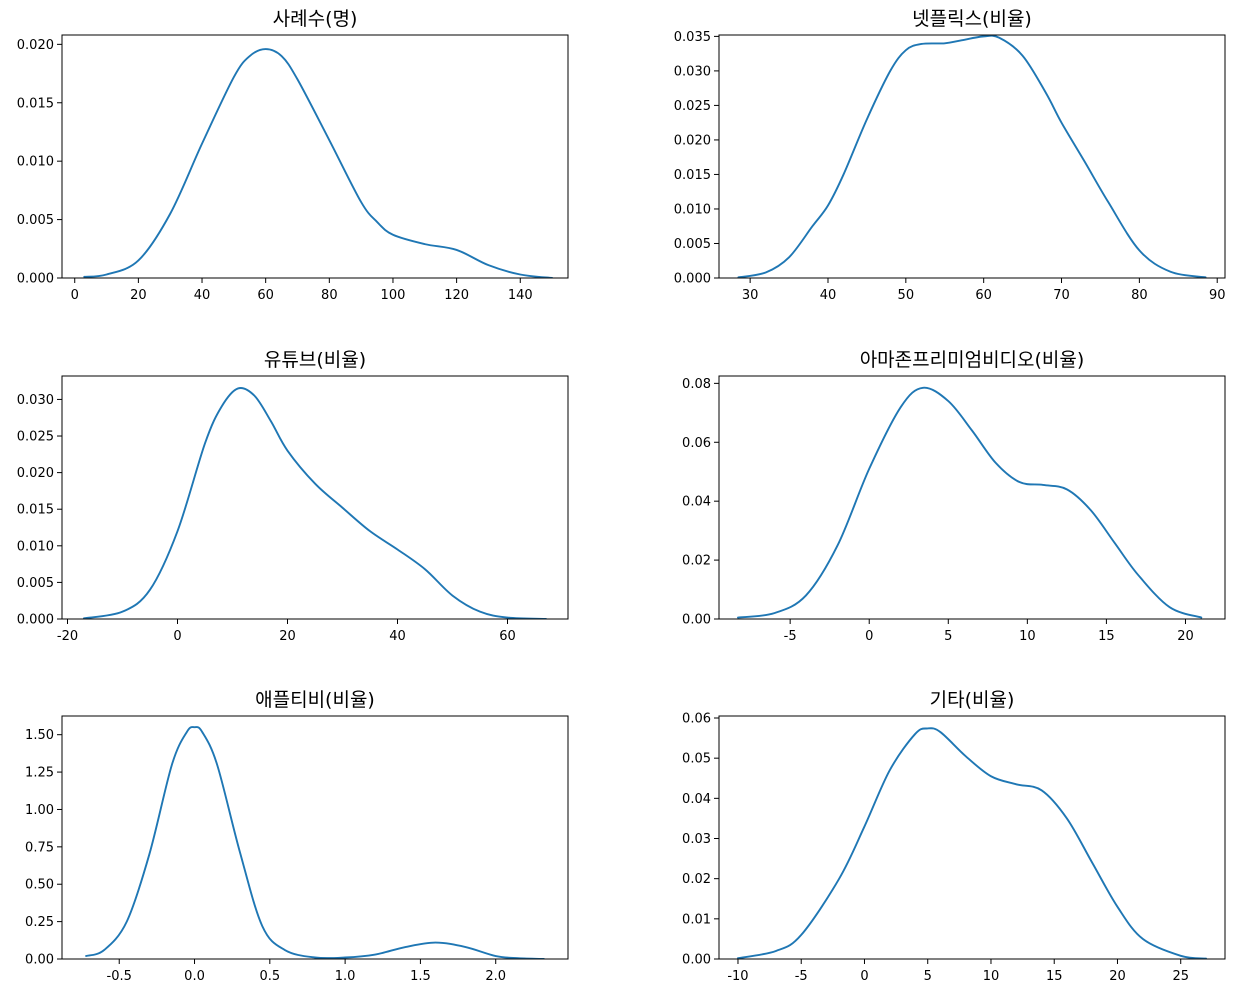 This screenshot has width=1234, height=993. I want to click on y-tick-label: 1.25, so click(39, 773).